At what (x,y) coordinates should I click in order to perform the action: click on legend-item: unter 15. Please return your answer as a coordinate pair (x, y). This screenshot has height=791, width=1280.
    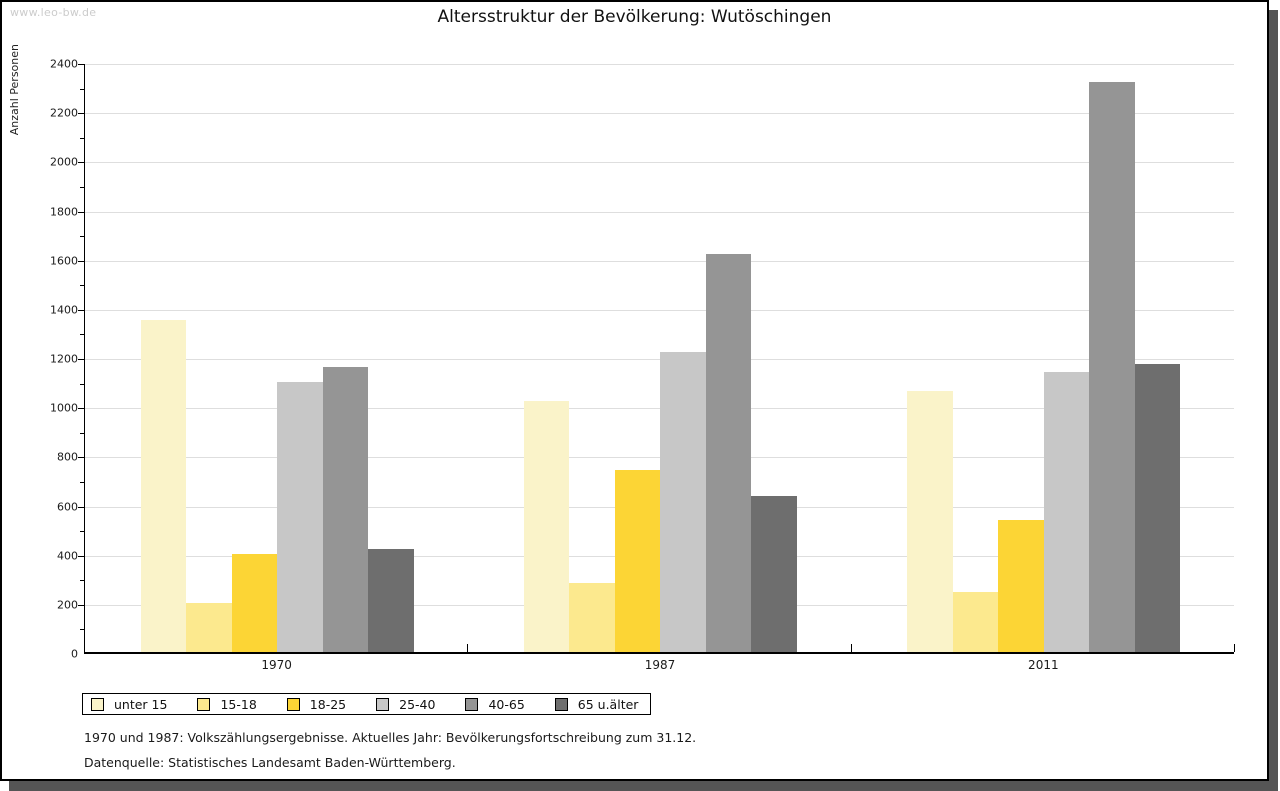
    Looking at the image, I should click on (129, 704).